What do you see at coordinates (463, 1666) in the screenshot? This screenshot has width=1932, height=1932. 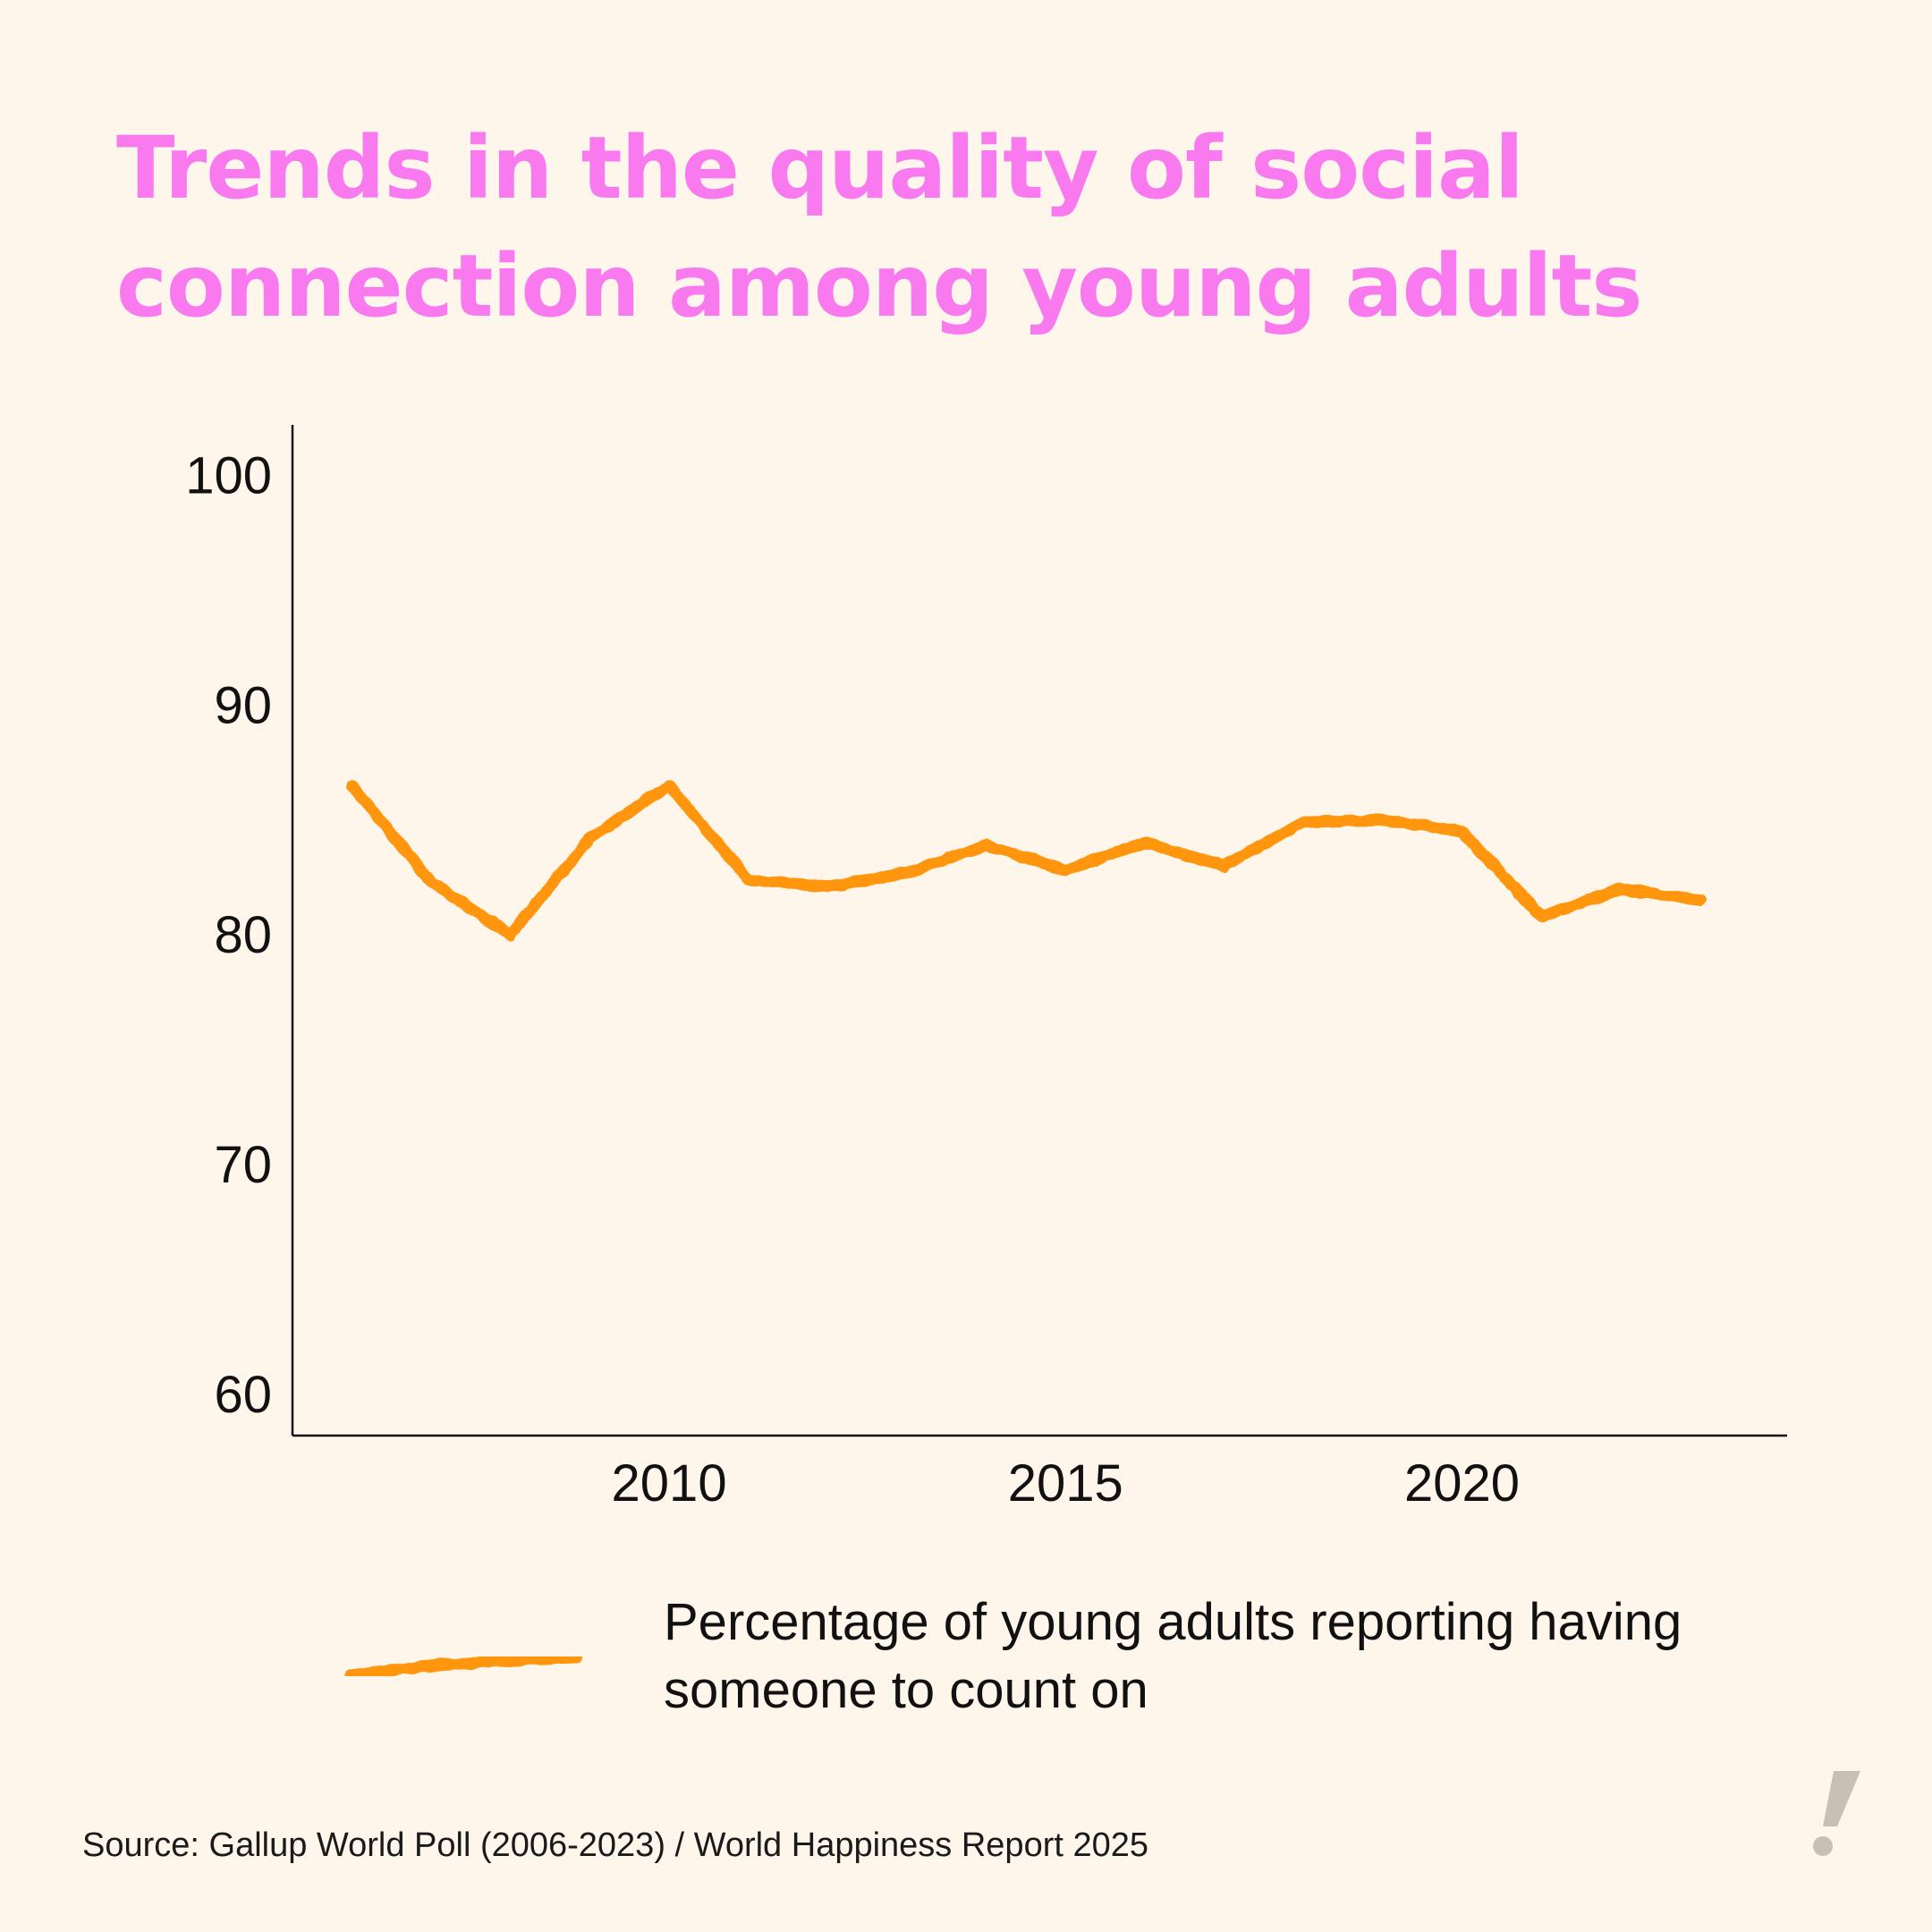 I see `legend-line-swatch` at bounding box center [463, 1666].